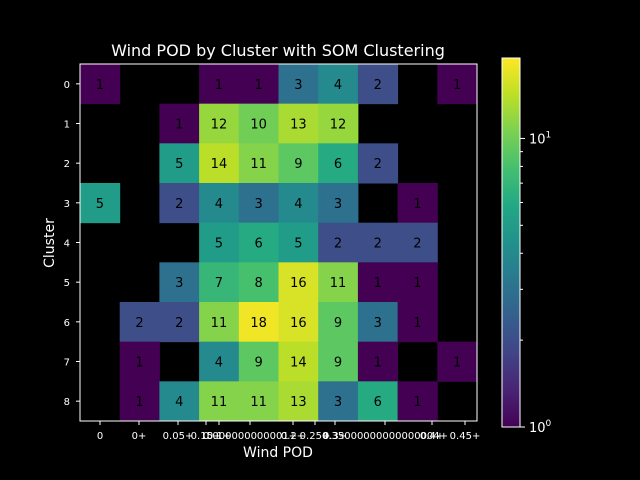  I want to click on cell-value-label: 18, so click(258, 323).